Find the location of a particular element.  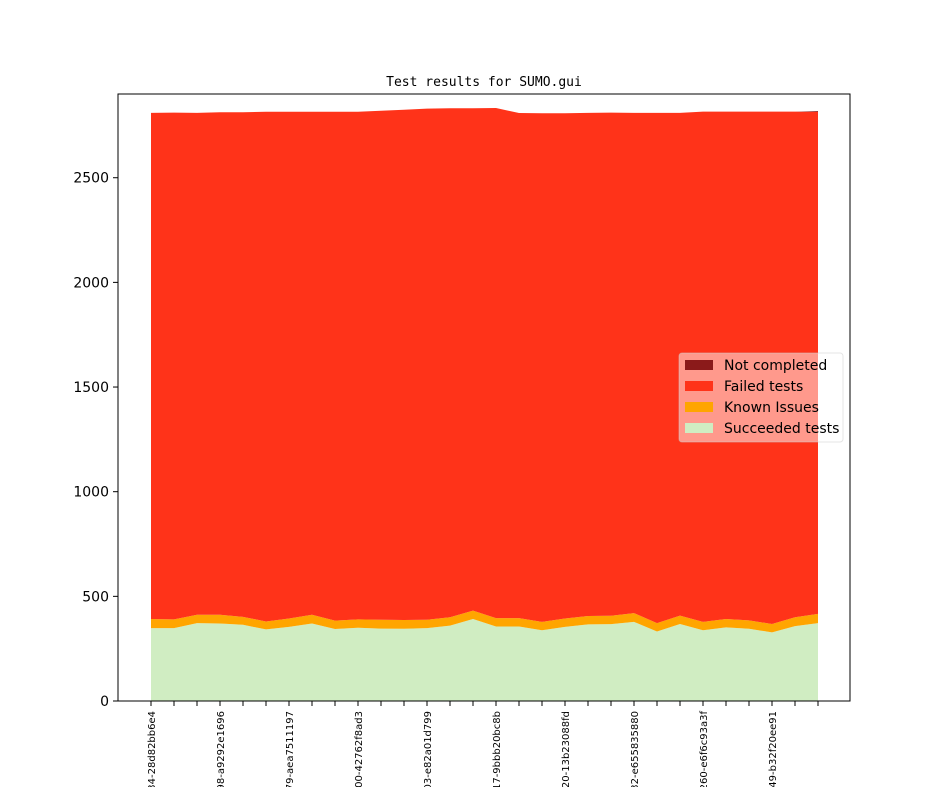

legend-swatch-failed-tests is located at coordinates (699, 386).